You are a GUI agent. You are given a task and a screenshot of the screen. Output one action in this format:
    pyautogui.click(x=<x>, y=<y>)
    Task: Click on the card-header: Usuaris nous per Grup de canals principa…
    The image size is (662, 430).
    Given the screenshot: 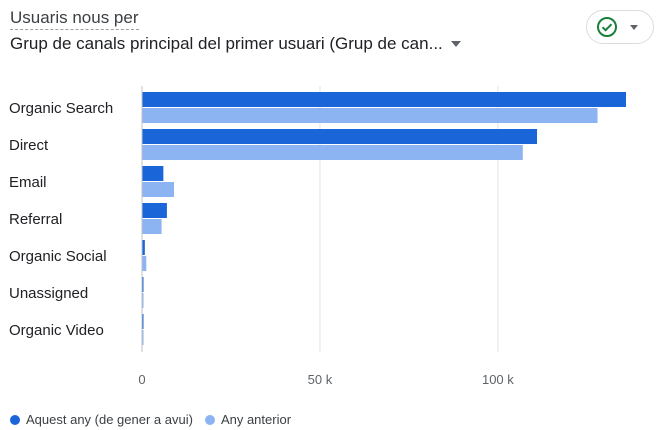 What is the action you would take?
    pyautogui.click(x=270, y=31)
    